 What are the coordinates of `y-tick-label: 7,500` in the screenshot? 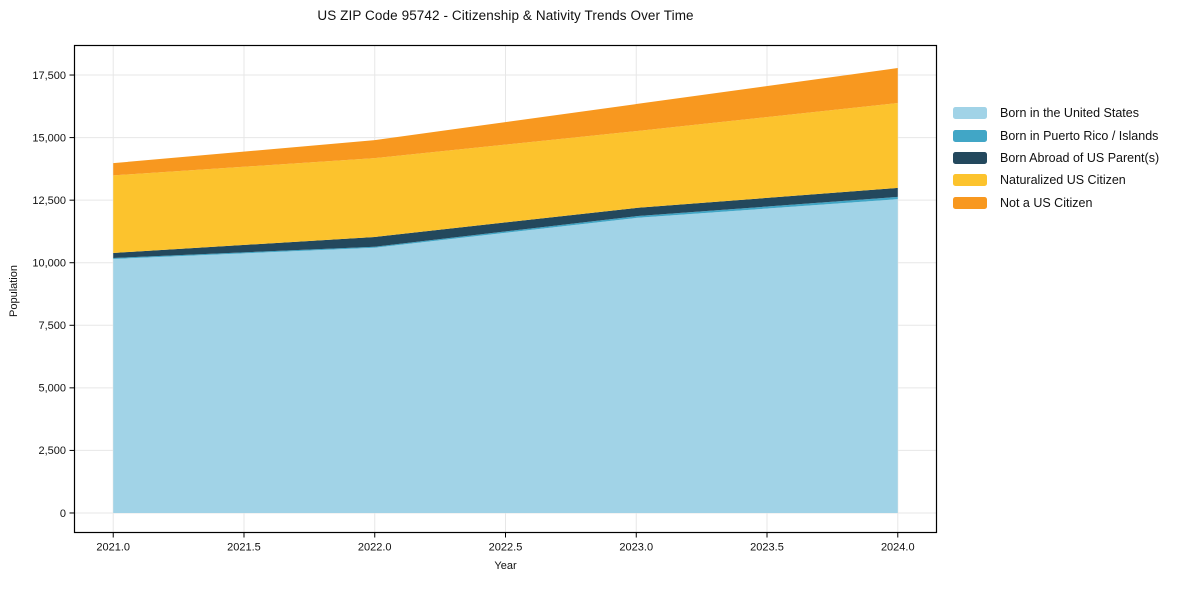 It's located at (52, 326).